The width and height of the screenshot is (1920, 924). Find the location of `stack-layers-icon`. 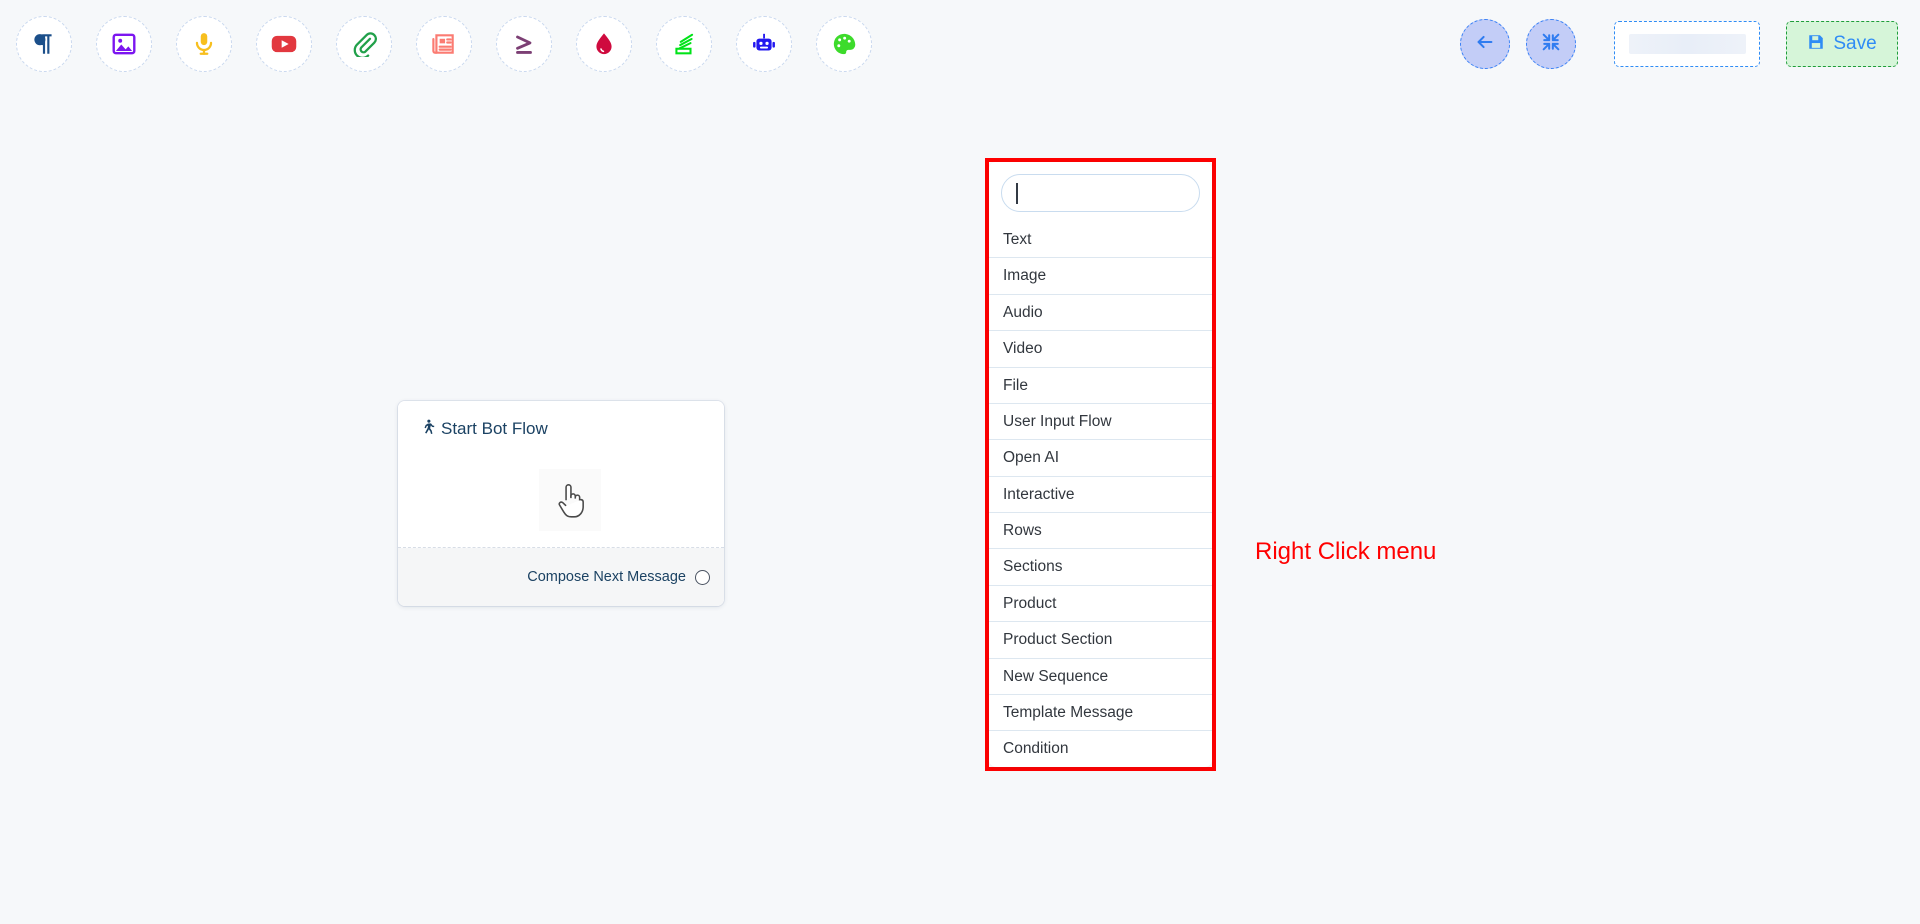

stack-layers-icon is located at coordinates (684, 44).